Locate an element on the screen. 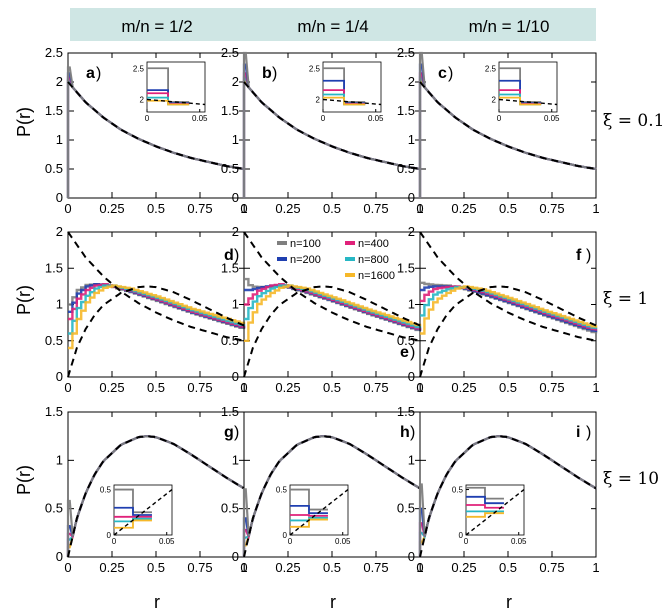 The height and width of the screenshot is (615, 665). row-label-1: ξ = 0.1 is located at coordinates (633, 121).